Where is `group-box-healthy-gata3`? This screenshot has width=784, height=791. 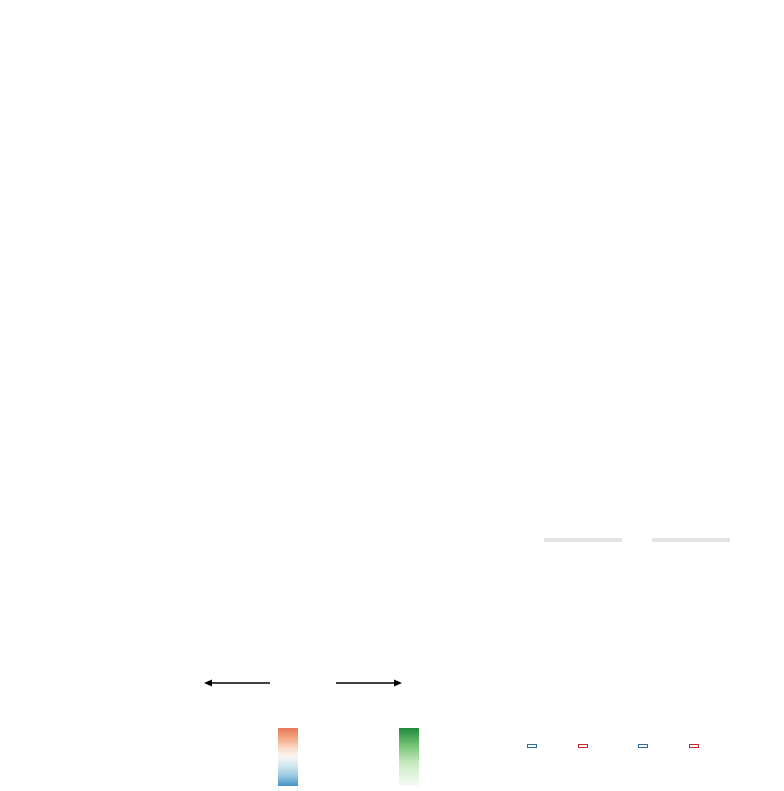
group-box-healthy-gata3 is located at coordinates (643, 746).